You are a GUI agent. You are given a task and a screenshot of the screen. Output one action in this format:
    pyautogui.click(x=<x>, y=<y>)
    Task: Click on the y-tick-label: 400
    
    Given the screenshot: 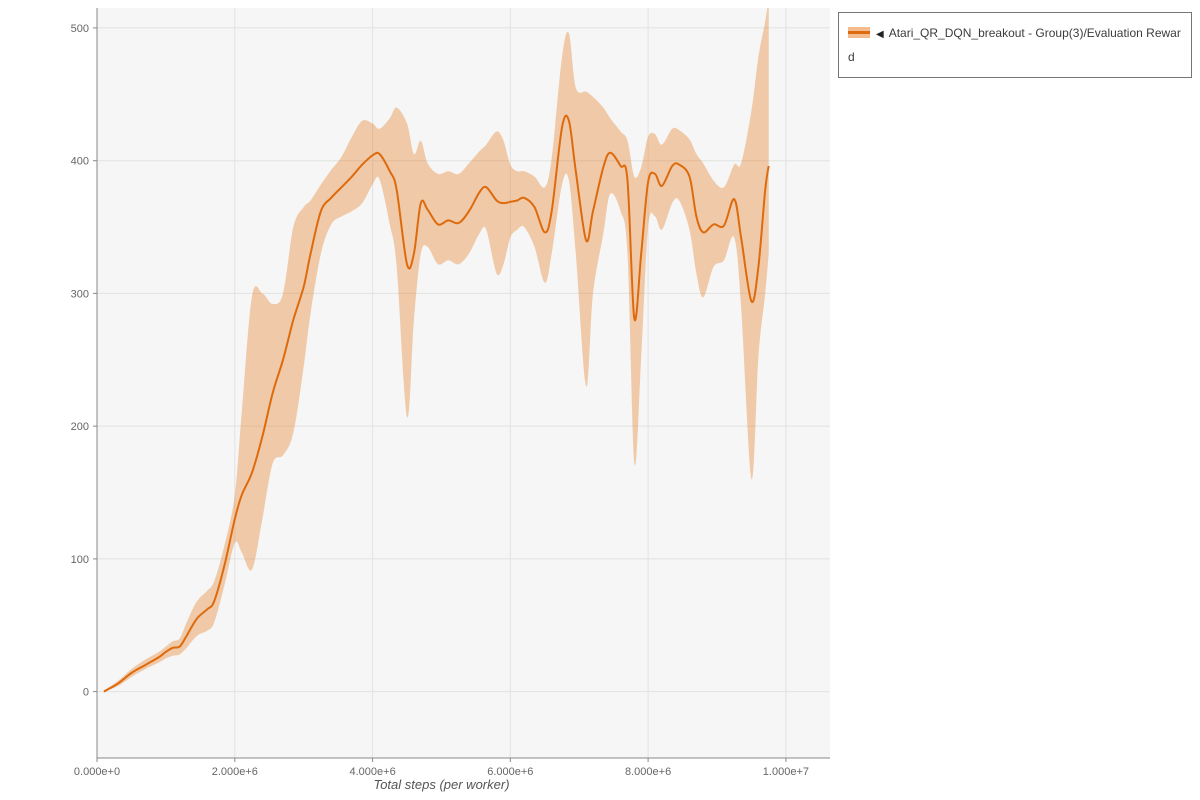 What is the action you would take?
    pyautogui.click(x=80, y=162)
    